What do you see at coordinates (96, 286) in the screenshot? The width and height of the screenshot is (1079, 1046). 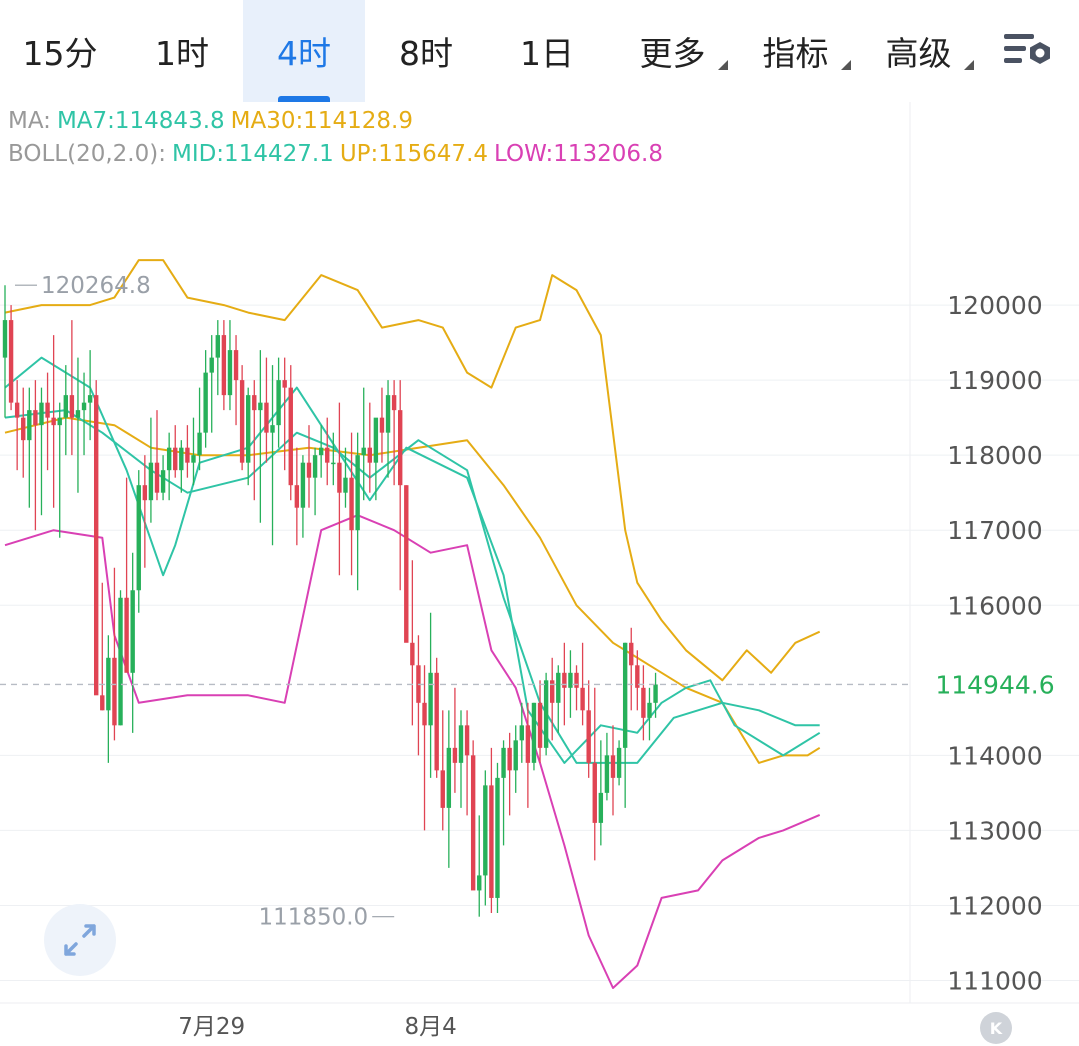 I see `high-marker-label: 120264.8` at bounding box center [96, 286].